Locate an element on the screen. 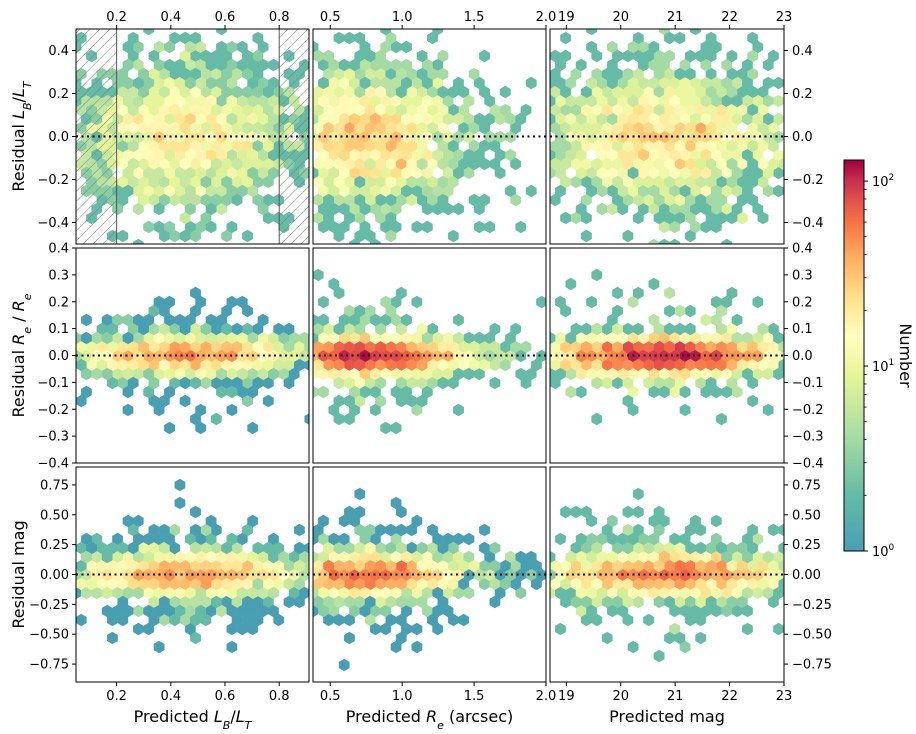 Image resolution: width=916 pixels, height=734 pixels. x-tick-label: 0.2 is located at coordinates (116, 696).